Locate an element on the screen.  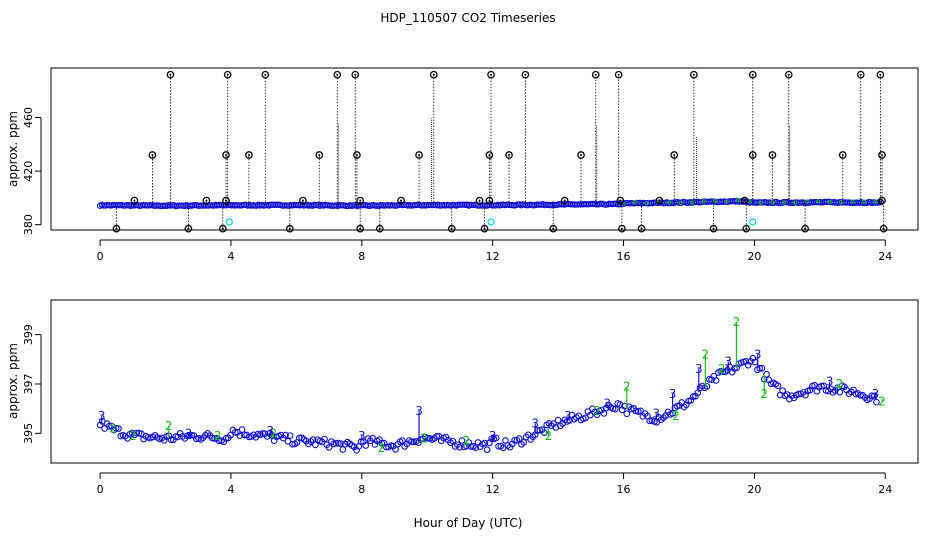
spike-mid-point is located at coordinates (882, 155).